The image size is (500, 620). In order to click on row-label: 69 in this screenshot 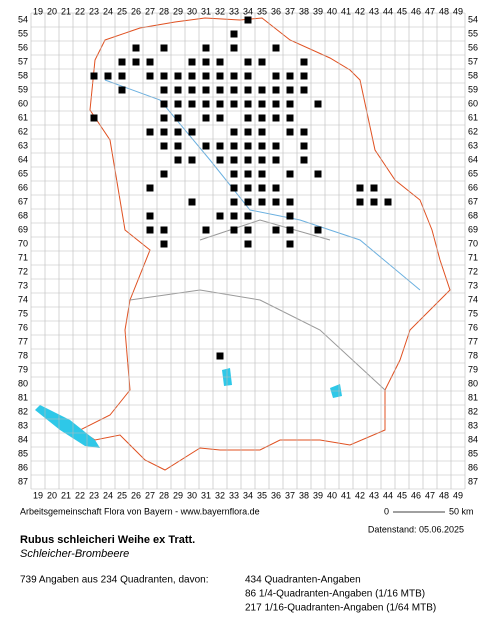, I will do `click(473, 229)`.